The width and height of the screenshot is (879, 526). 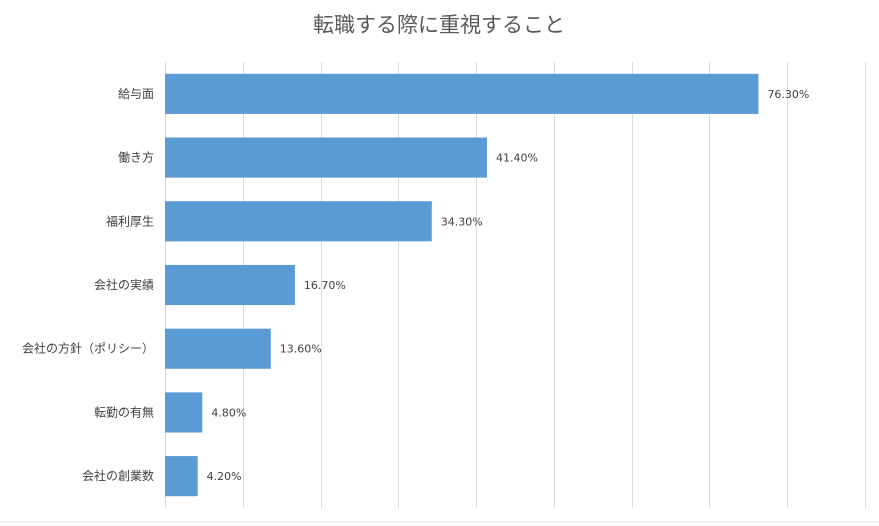 What do you see at coordinates (224, 476) in the screenshot?
I see `data-label: 4.20%` at bounding box center [224, 476].